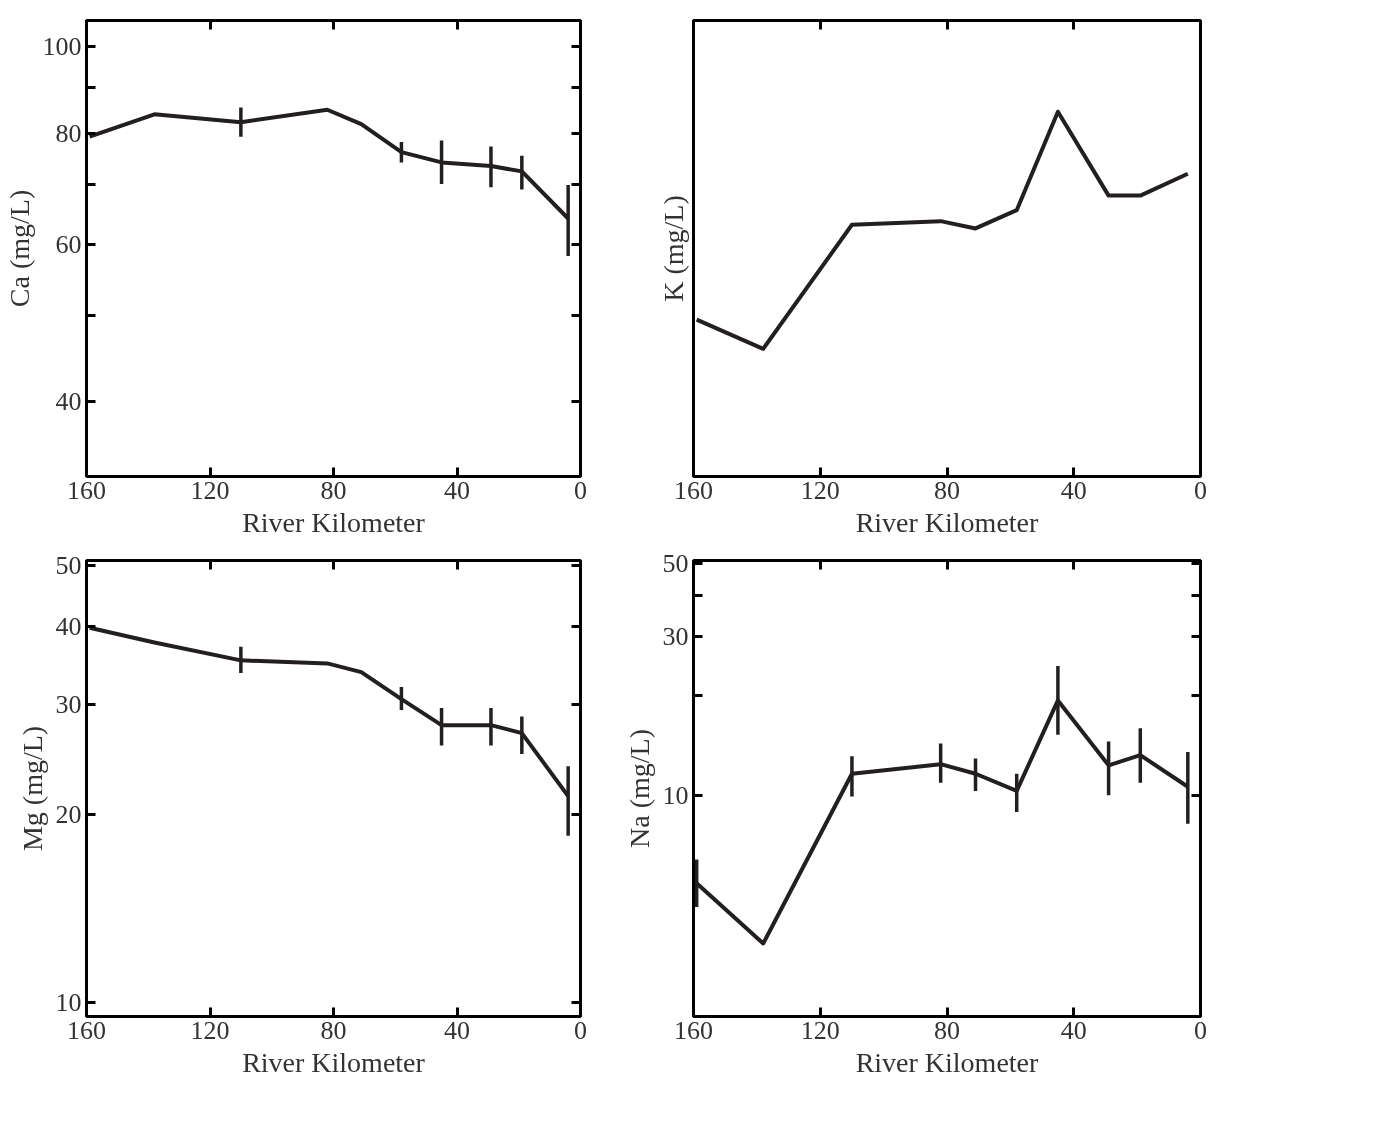  What do you see at coordinates (19, 248) in the screenshot?
I see `y-axis-title: Ca (mg/L)` at bounding box center [19, 248].